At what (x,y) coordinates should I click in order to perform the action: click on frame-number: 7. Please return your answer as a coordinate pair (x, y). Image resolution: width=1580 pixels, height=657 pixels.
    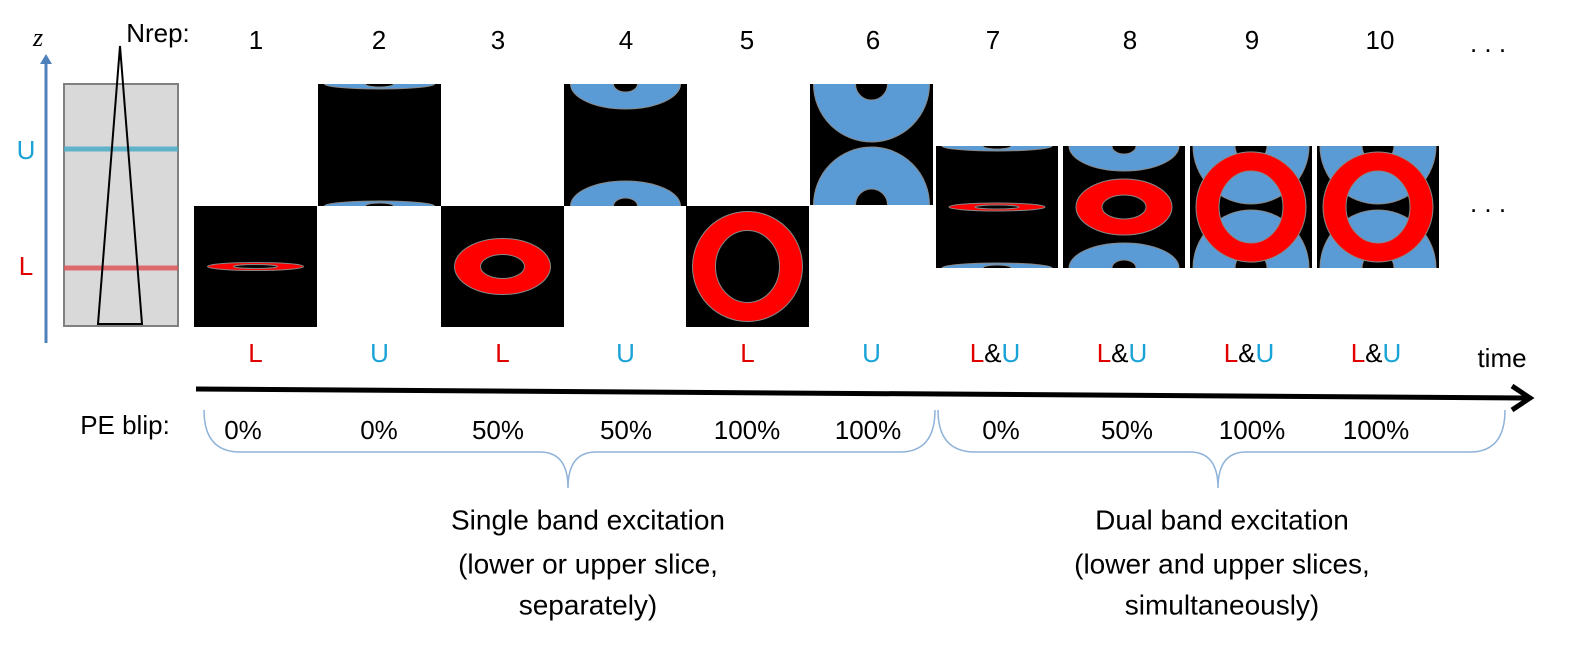
    Looking at the image, I should click on (993, 40).